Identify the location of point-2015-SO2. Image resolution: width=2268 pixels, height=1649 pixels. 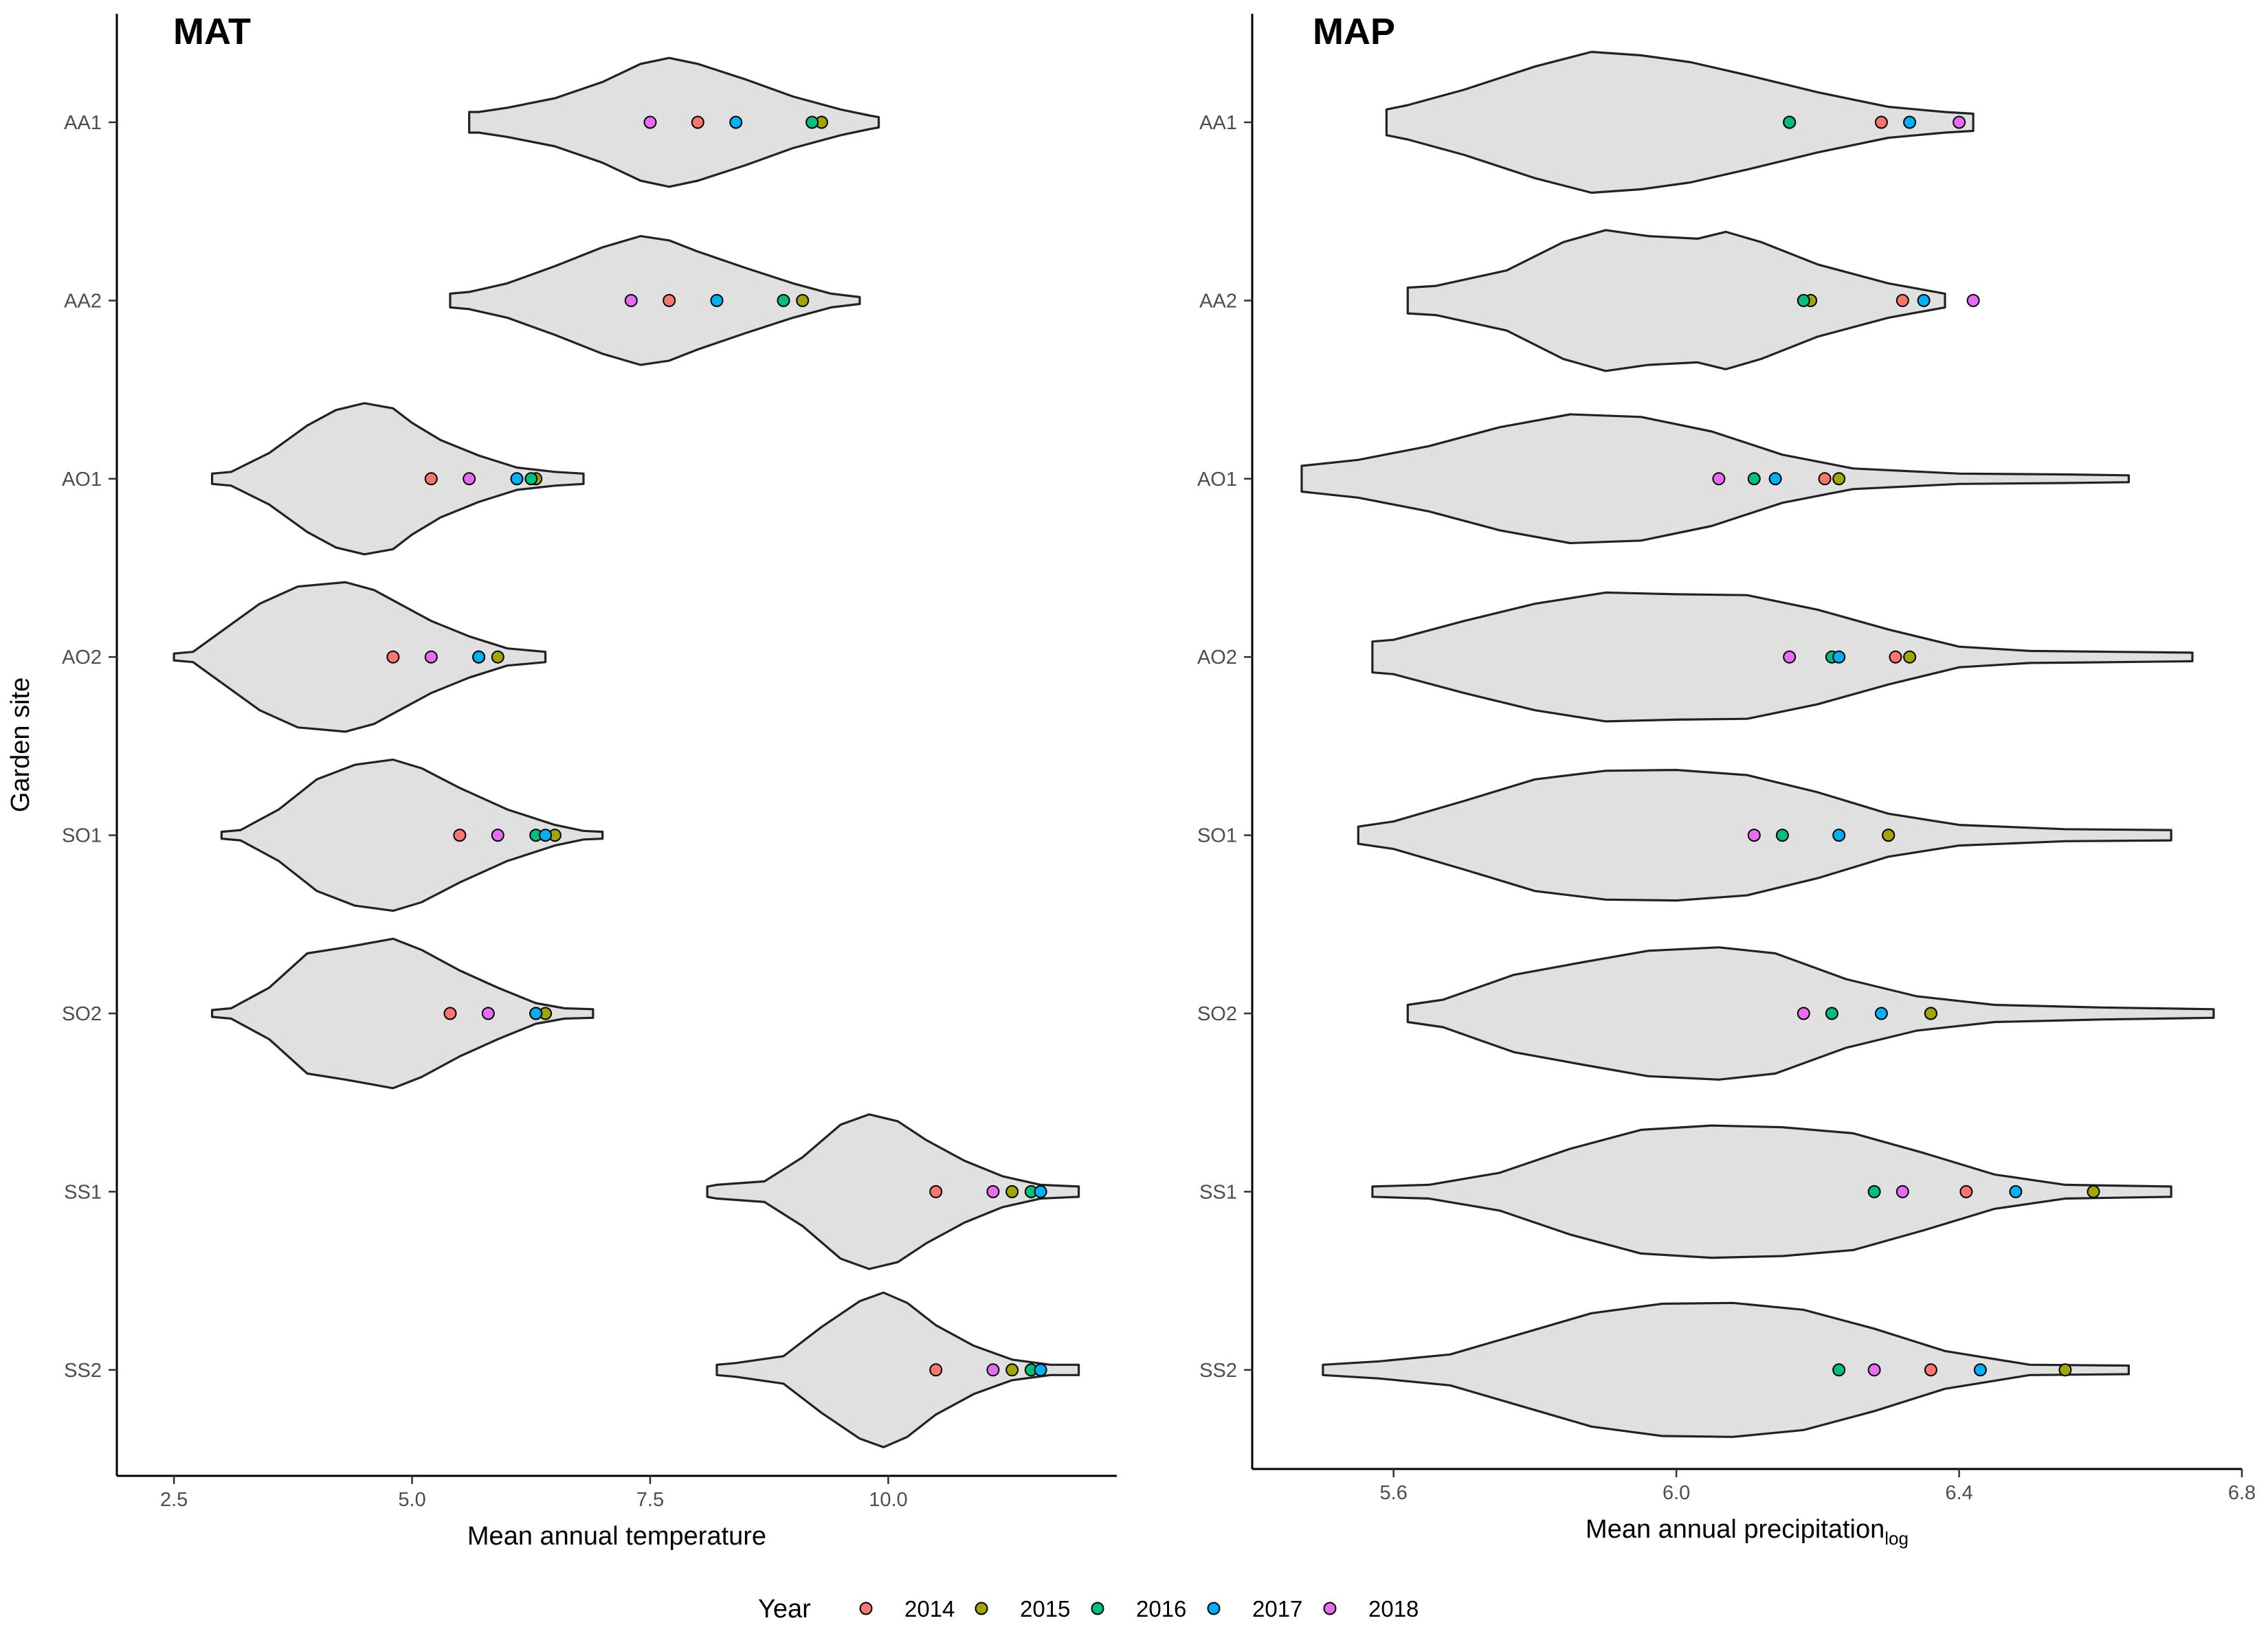
(1930, 1014).